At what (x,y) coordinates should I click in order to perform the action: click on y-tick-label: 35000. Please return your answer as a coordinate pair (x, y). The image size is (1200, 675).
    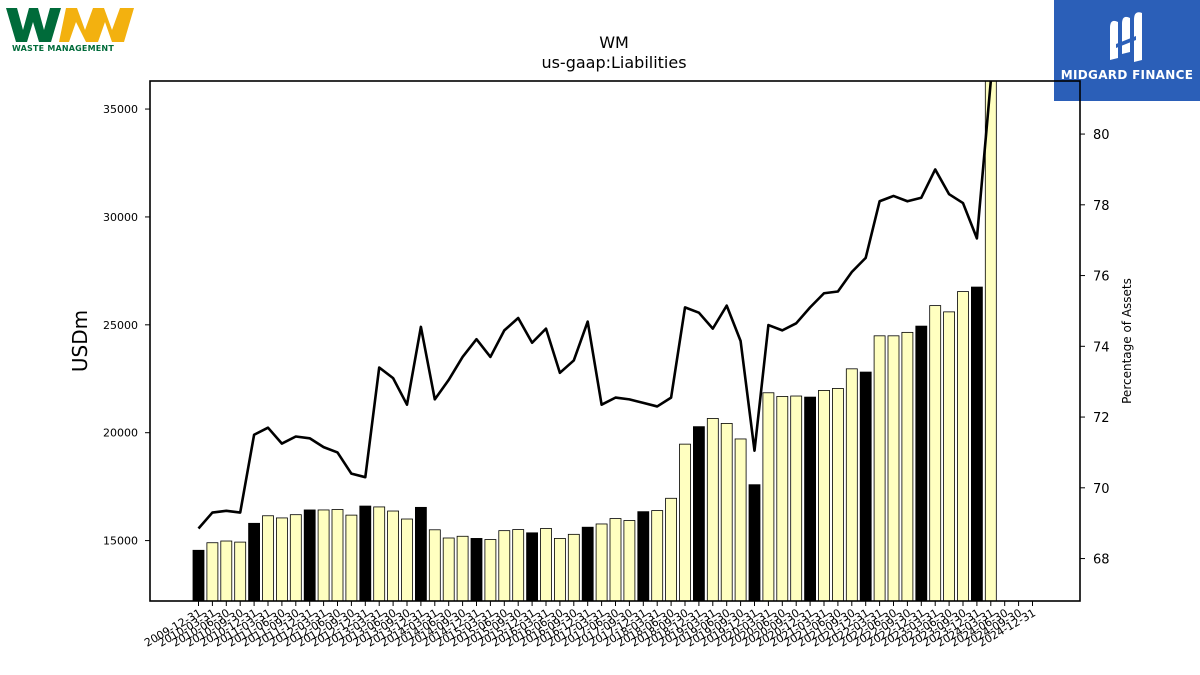
    Looking at the image, I should click on (120, 109).